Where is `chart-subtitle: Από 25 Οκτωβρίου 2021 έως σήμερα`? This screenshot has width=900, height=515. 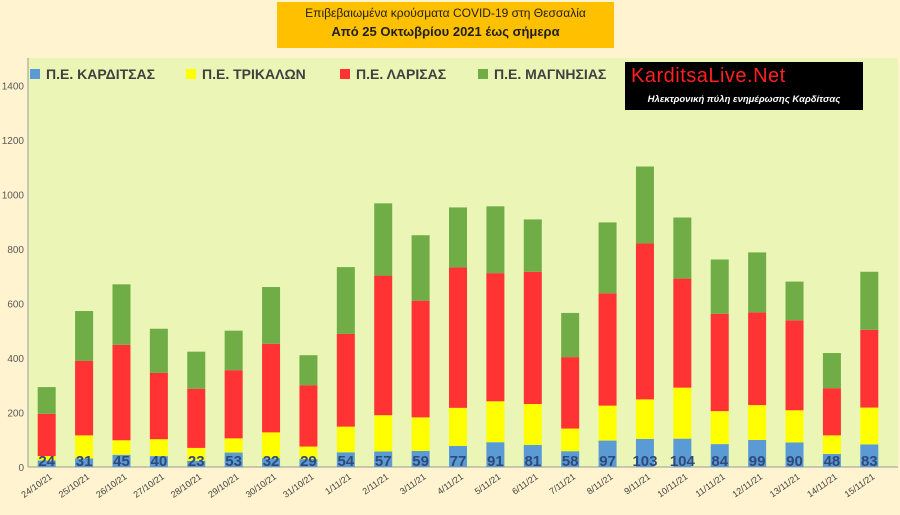 chart-subtitle: Από 25 Οκτωβρίου 2021 έως σήμερα is located at coordinates (445, 31).